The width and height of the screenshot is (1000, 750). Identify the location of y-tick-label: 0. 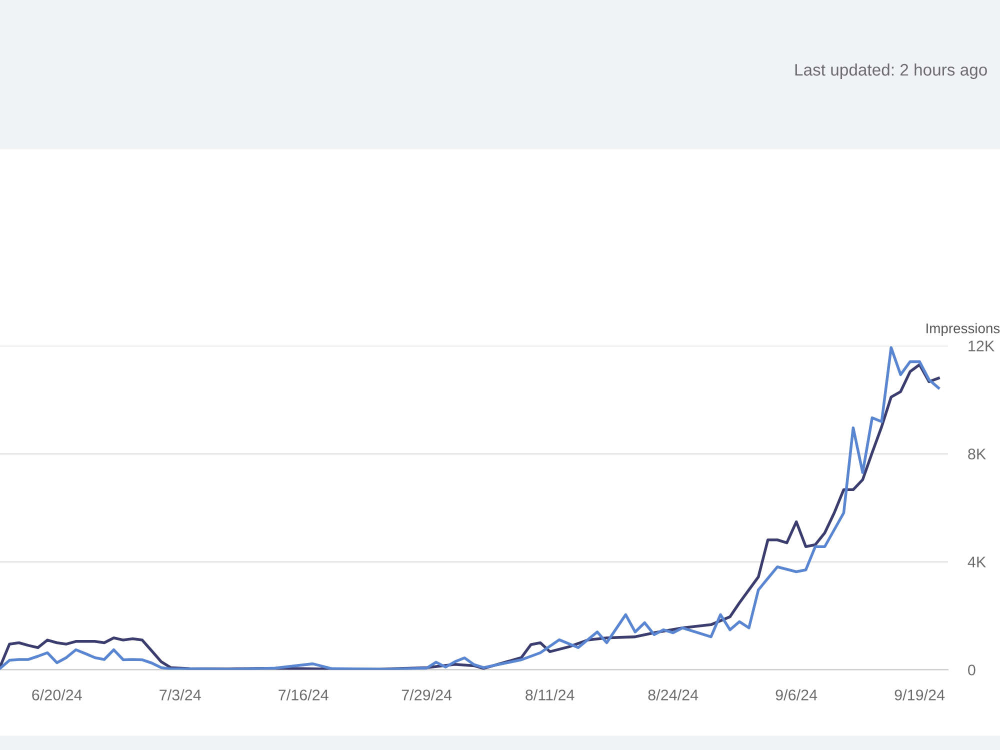
(972, 670).